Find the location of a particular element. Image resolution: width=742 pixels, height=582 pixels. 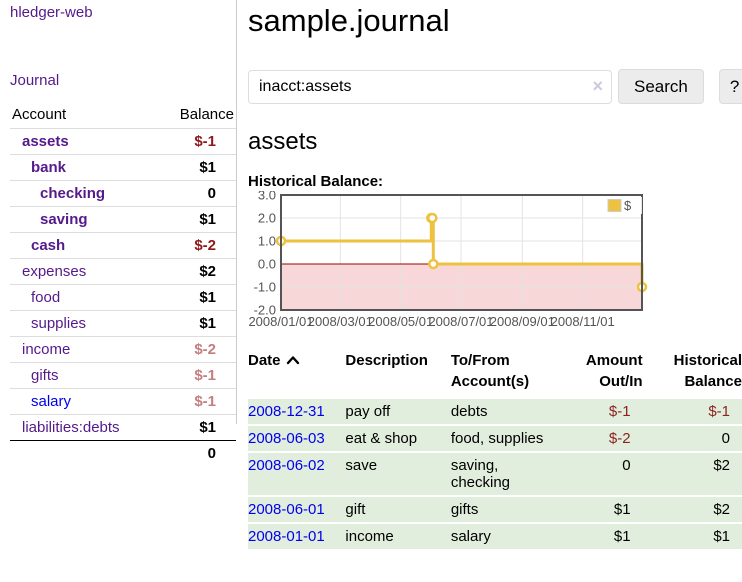

register-row: 2008-01-01 income salary $1 $1 is located at coordinates (495, 536).